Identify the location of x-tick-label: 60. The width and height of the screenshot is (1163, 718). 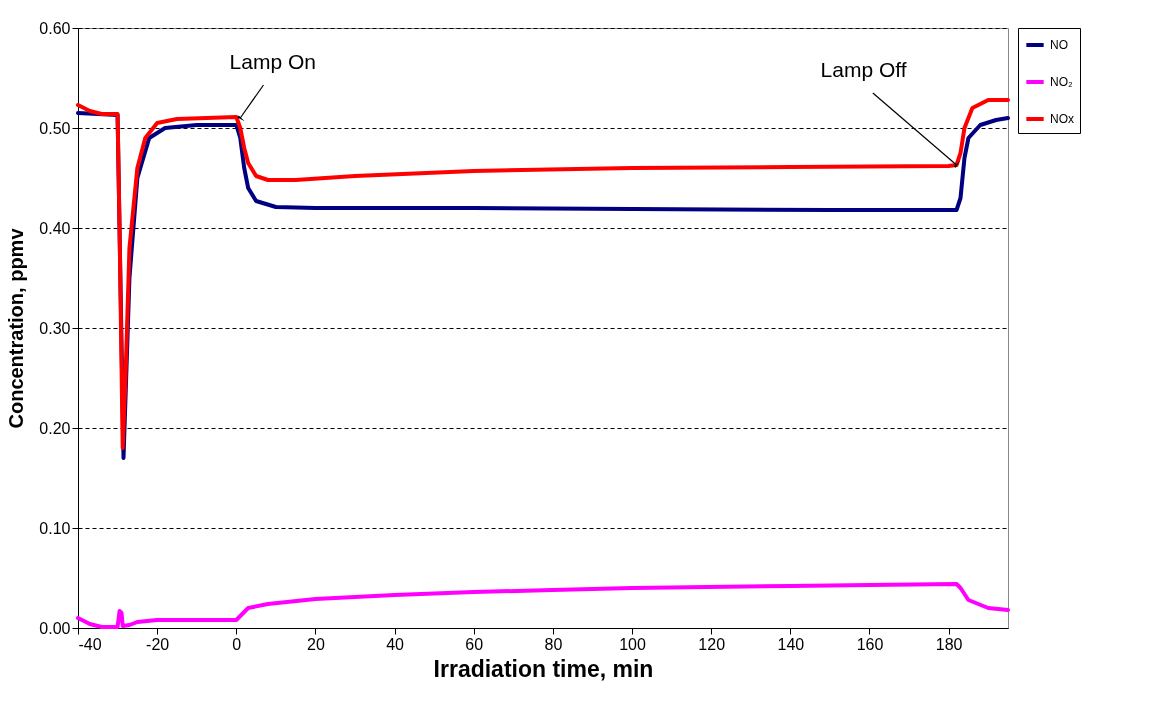
(474, 644).